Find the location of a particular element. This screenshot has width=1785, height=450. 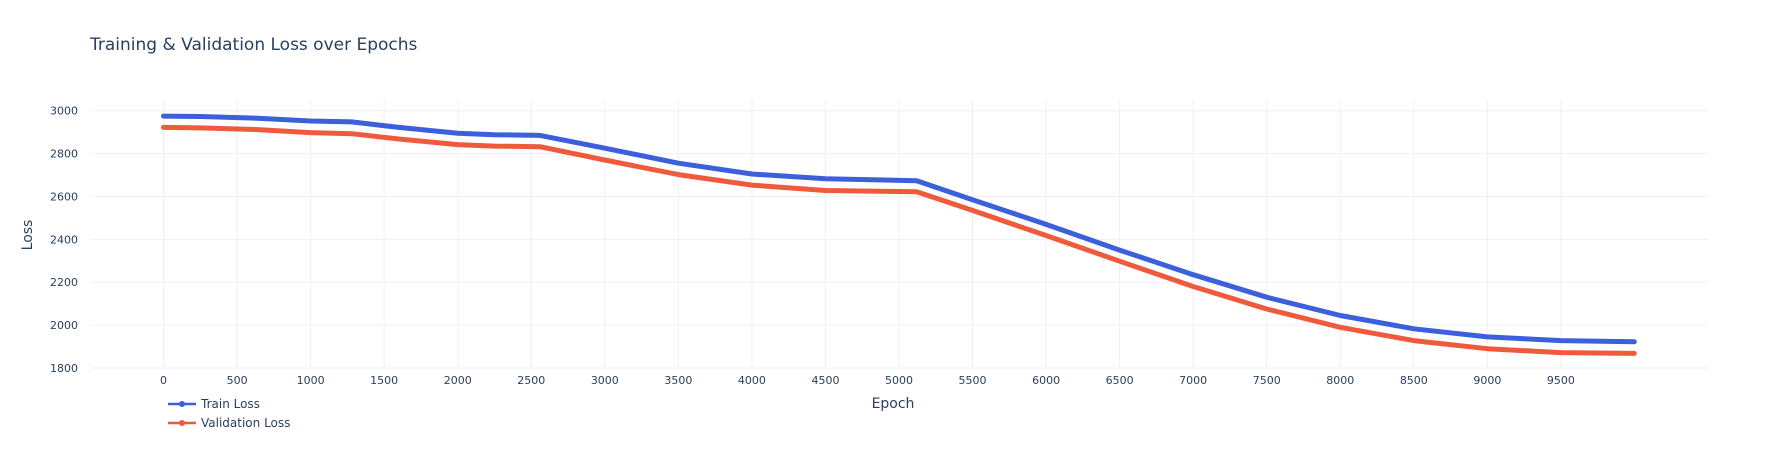

legend-item: Train Loss is located at coordinates (214, 404).